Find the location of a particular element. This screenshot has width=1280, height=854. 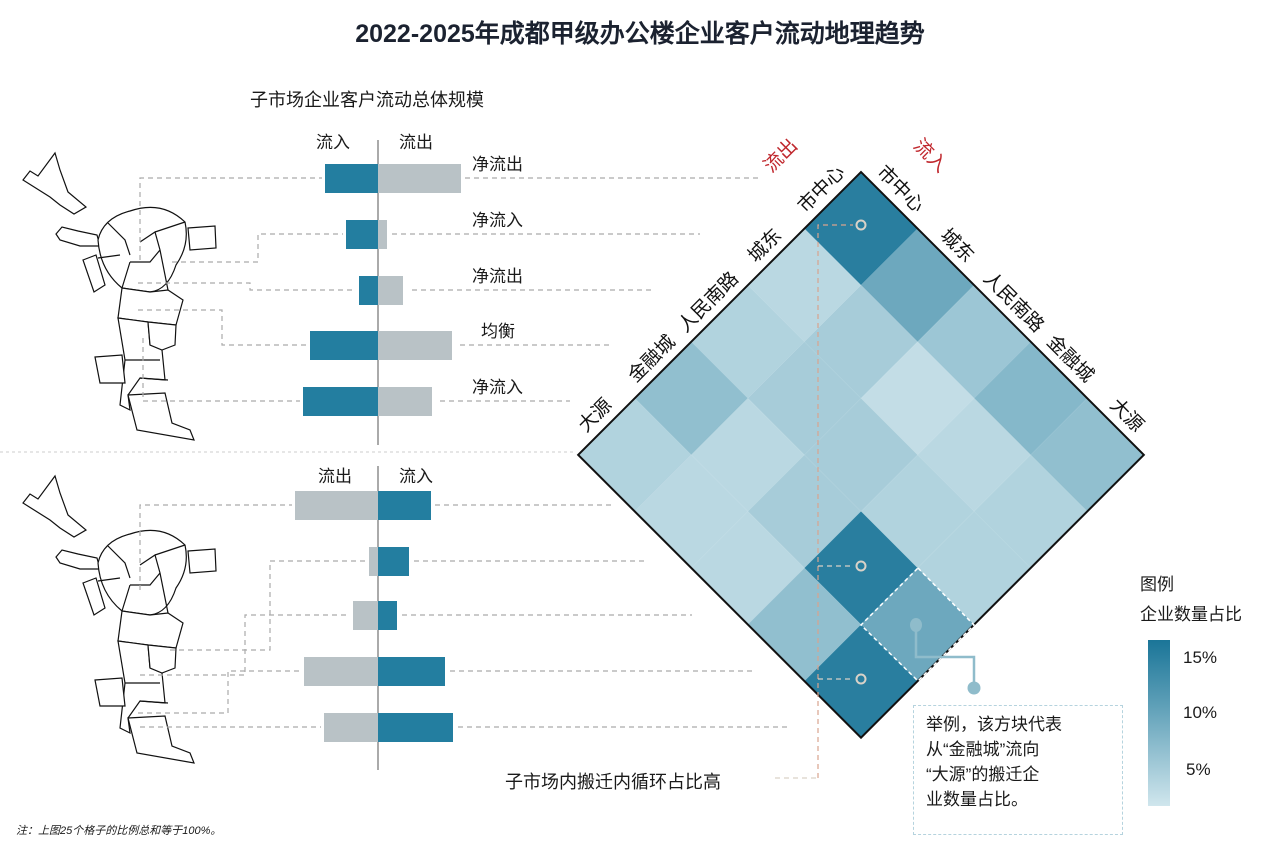

chengdu-map-bottom is located at coordinates (119, 619).